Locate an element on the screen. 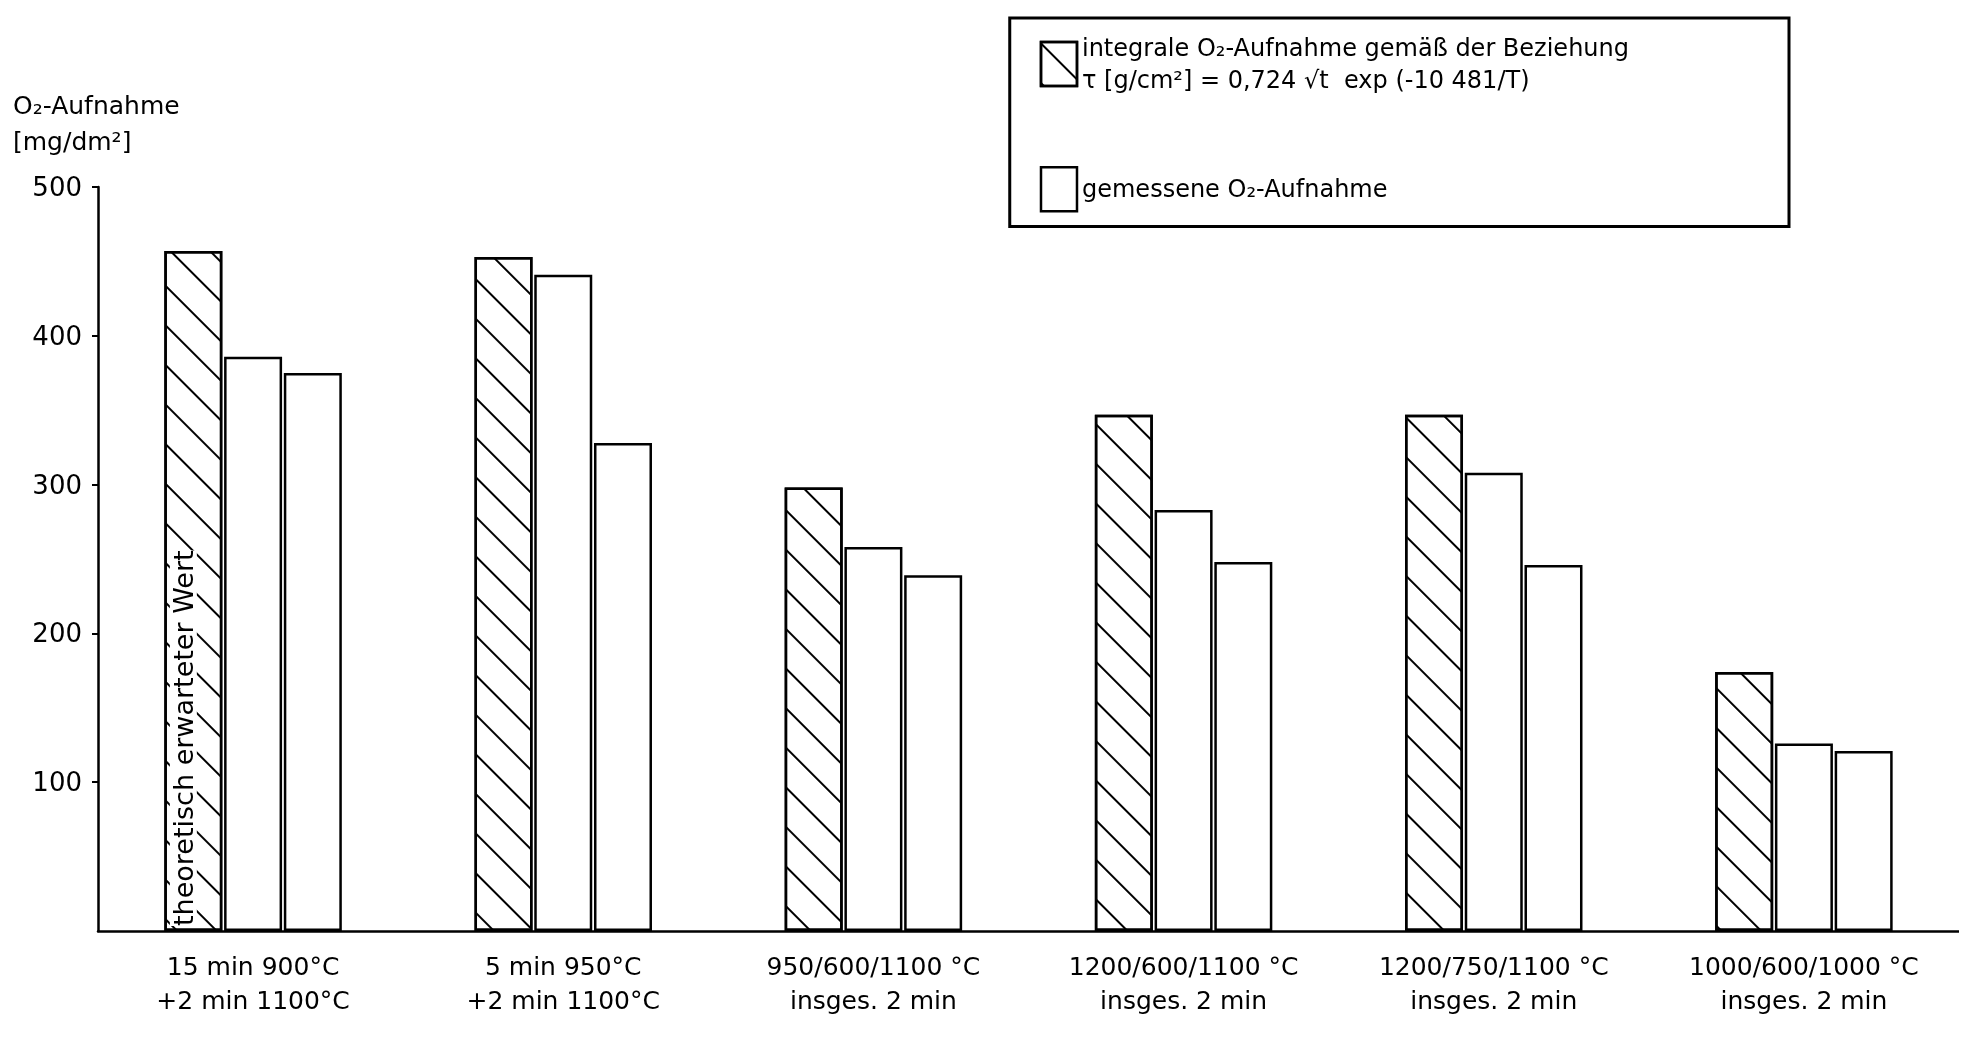  legend-label: integrale O₂-Aufnahme gemäß der Beziehung τ [g/cm²] = 0,724 √t exp (-10 481/T) is located at coordinates (1355, 64).